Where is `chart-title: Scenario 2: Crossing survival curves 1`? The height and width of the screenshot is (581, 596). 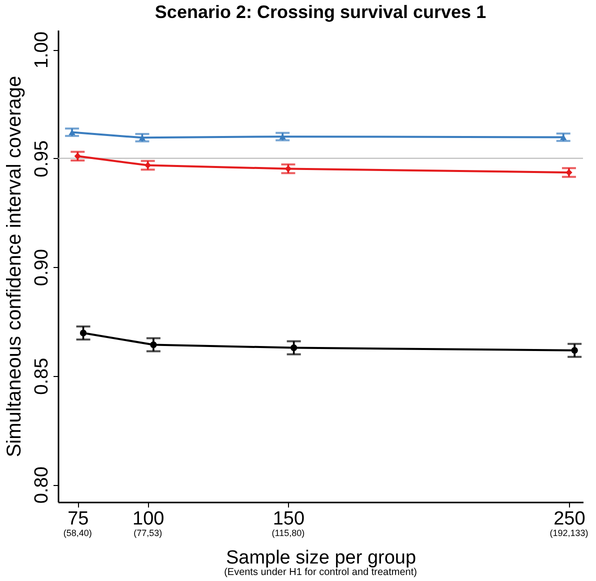
chart-title: Scenario 2: Crossing survival curves 1 is located at coordinates (320, 12).